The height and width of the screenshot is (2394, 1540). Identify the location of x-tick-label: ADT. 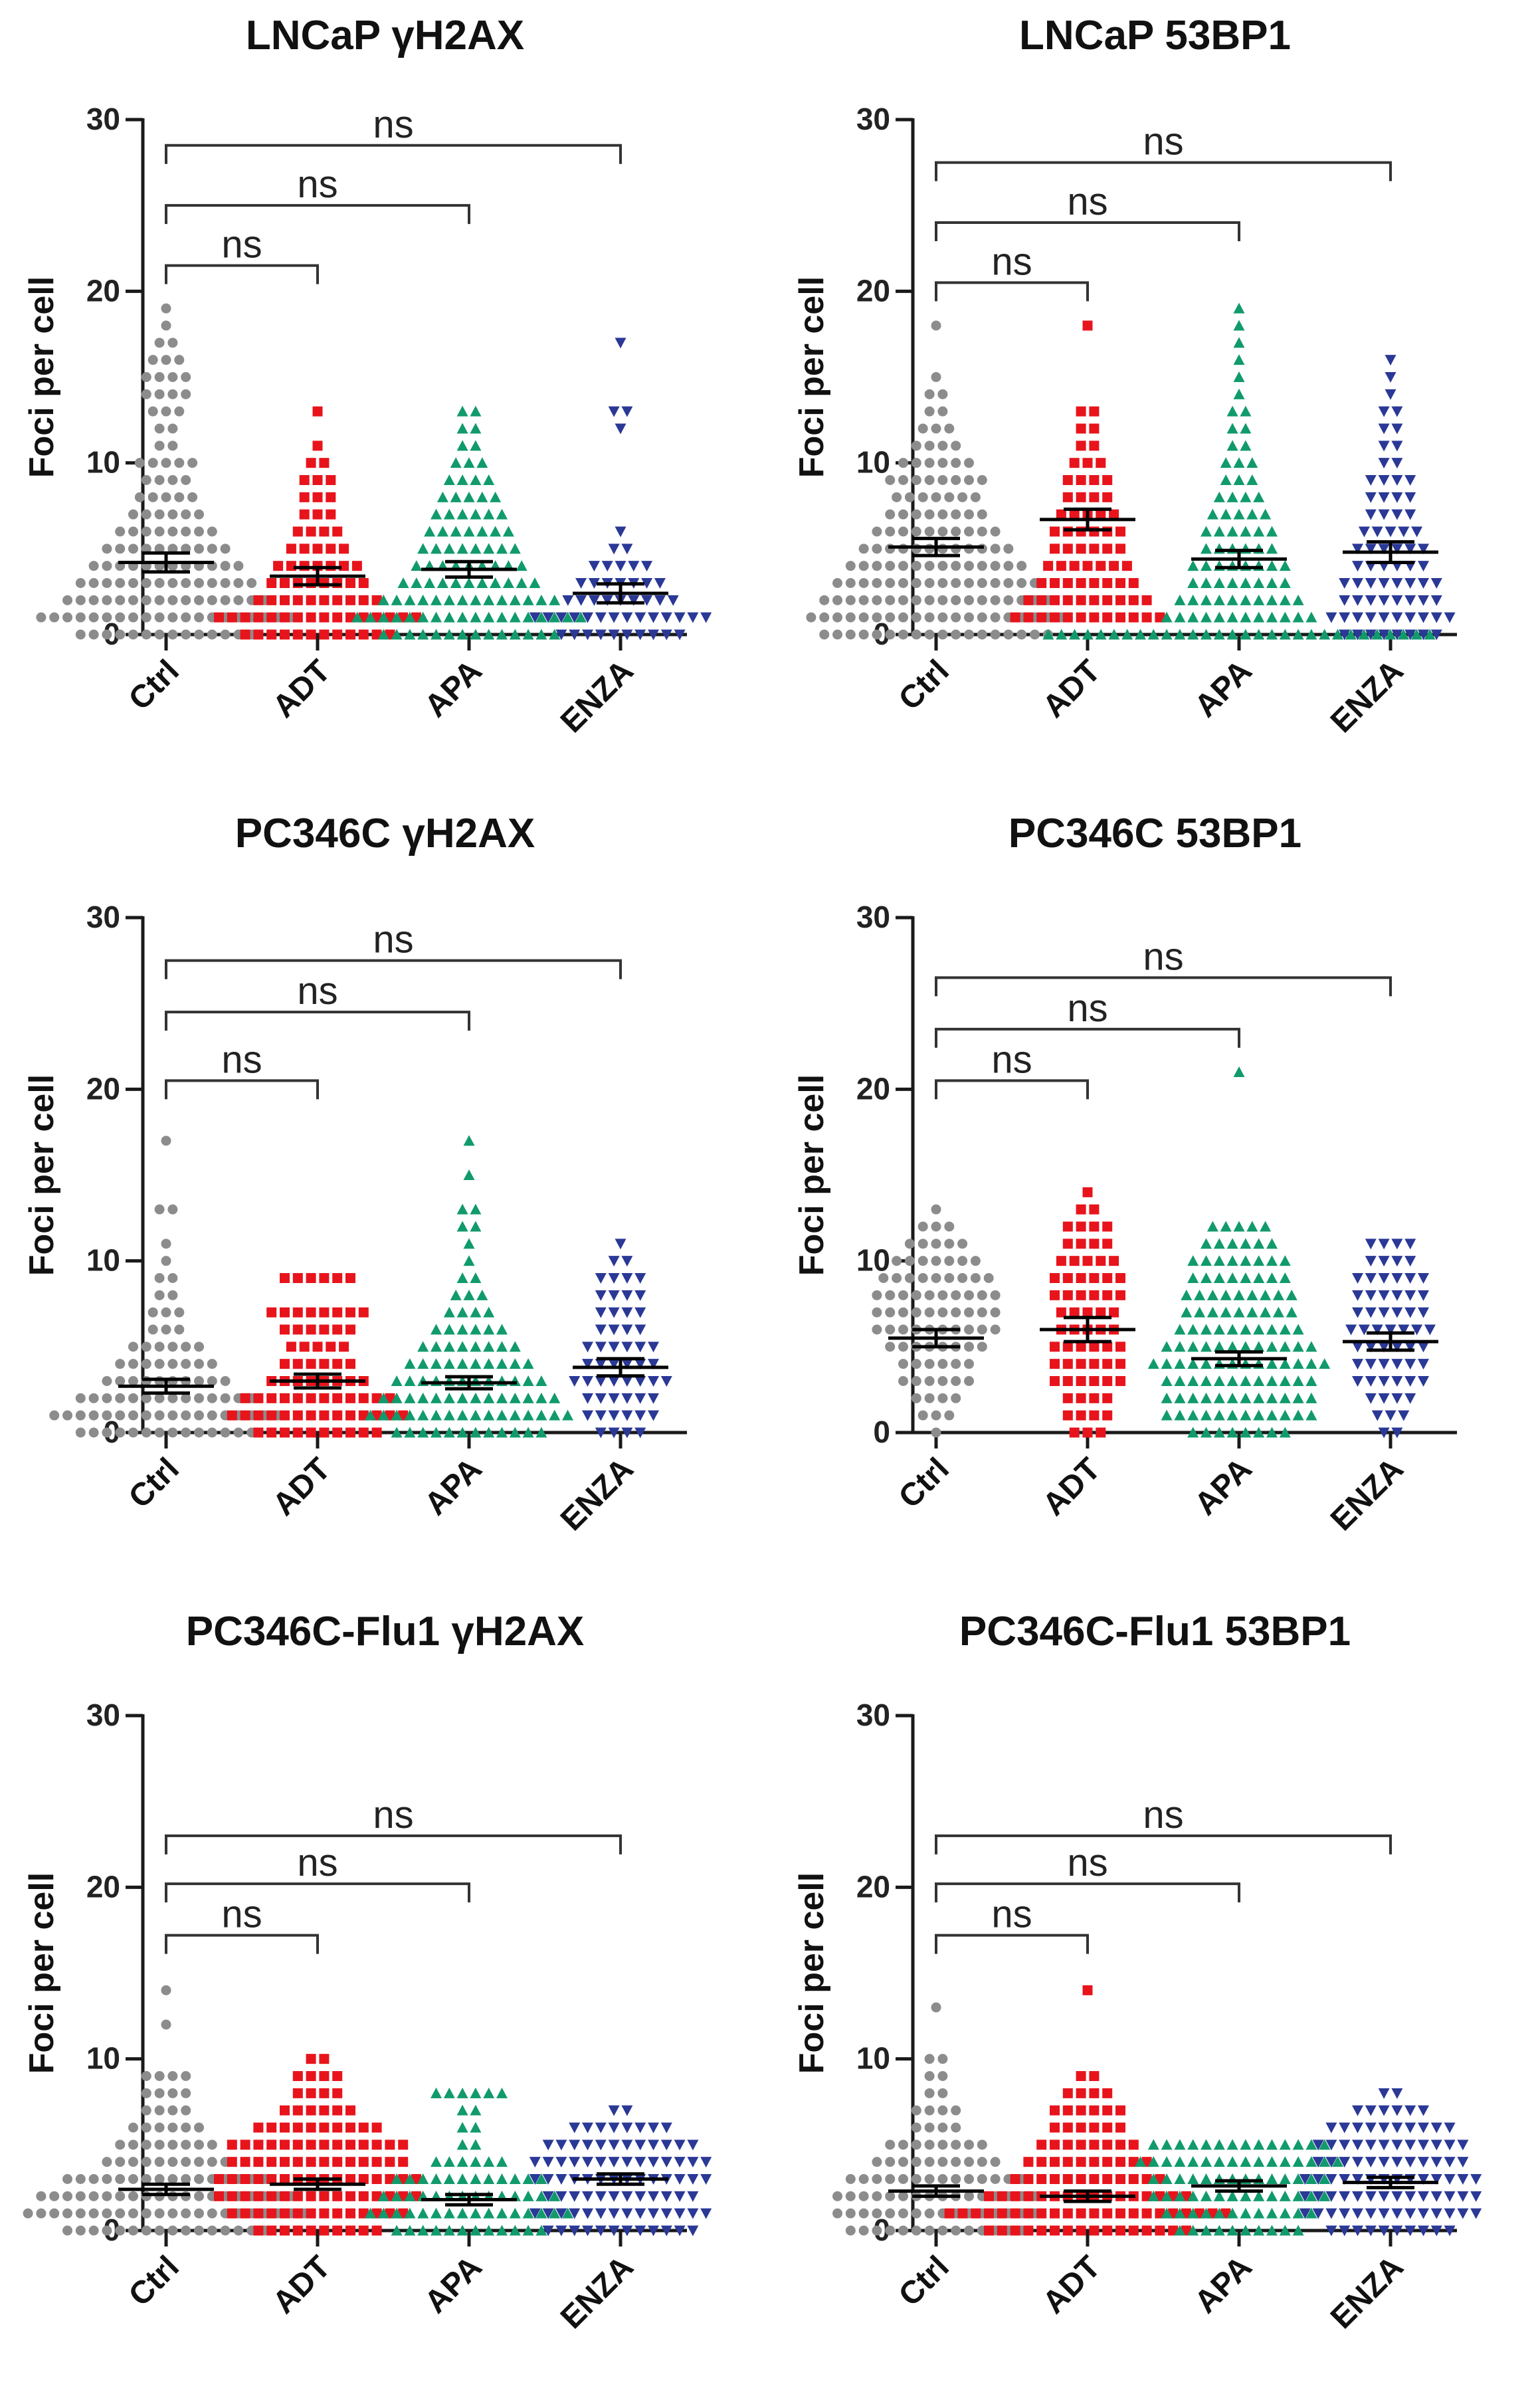
(301, 2284).